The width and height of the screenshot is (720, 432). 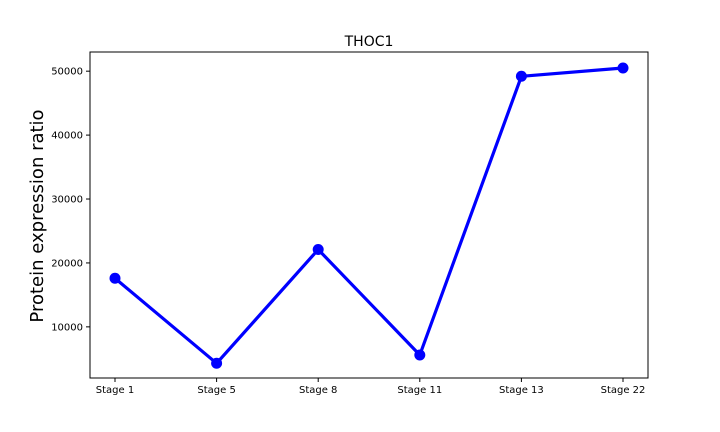 I want to click on x-tick-label: Stage 11, so click(x=419, y=390).